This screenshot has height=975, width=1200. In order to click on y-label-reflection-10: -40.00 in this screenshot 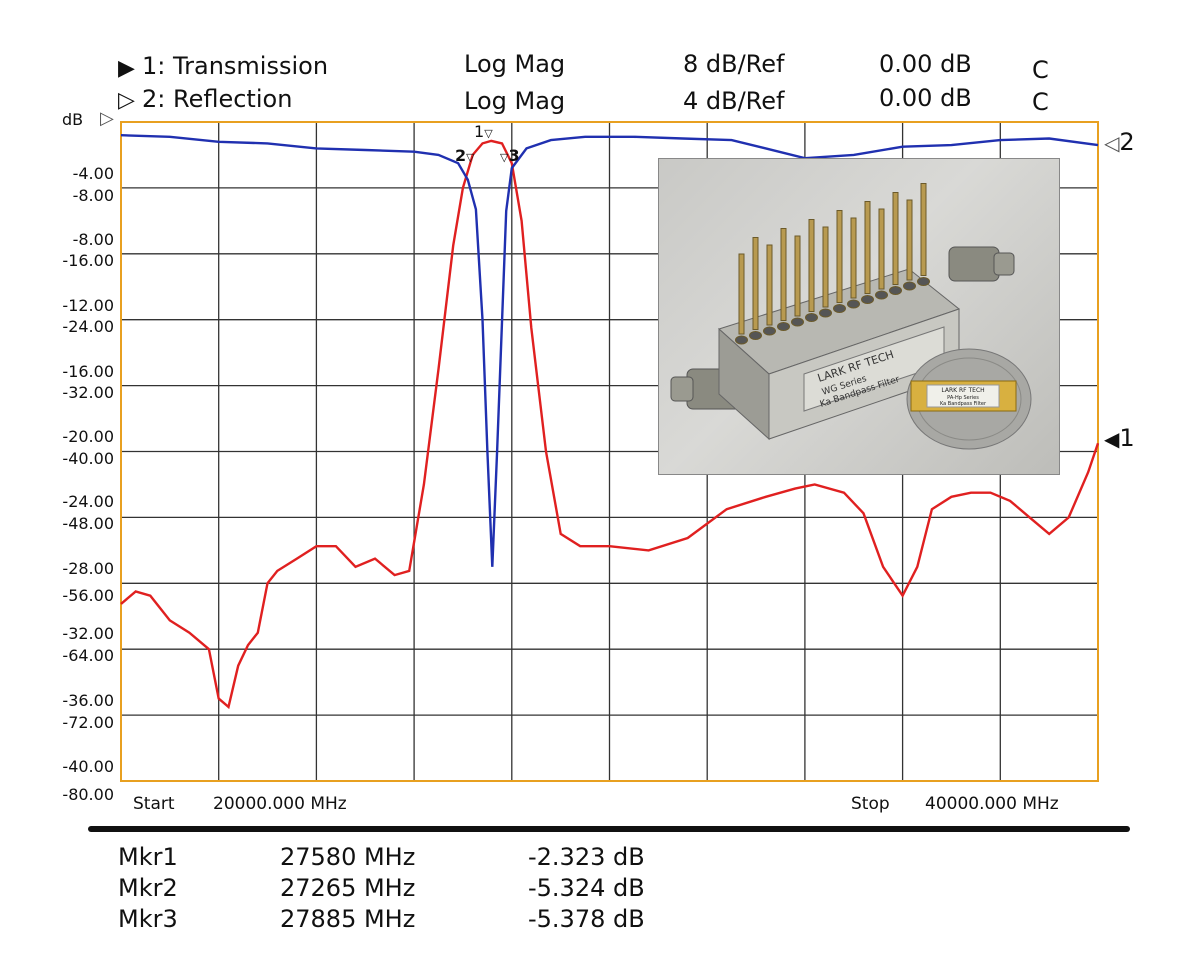, I will do `click(88, 766)`.